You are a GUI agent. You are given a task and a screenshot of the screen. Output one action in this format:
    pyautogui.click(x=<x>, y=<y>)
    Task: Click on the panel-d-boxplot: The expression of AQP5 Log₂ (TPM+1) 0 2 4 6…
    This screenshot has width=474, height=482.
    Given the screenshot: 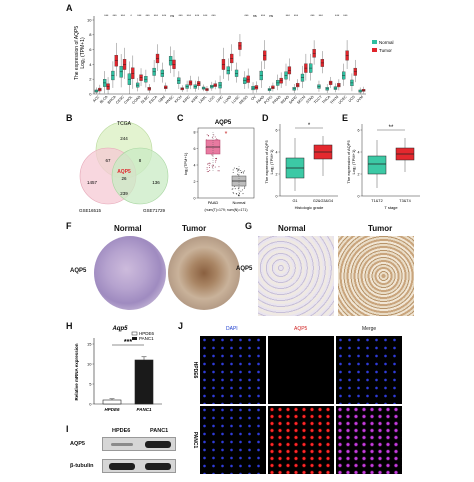 What is the action you would take?
    pyautogui.click(x=301, y=166)
    